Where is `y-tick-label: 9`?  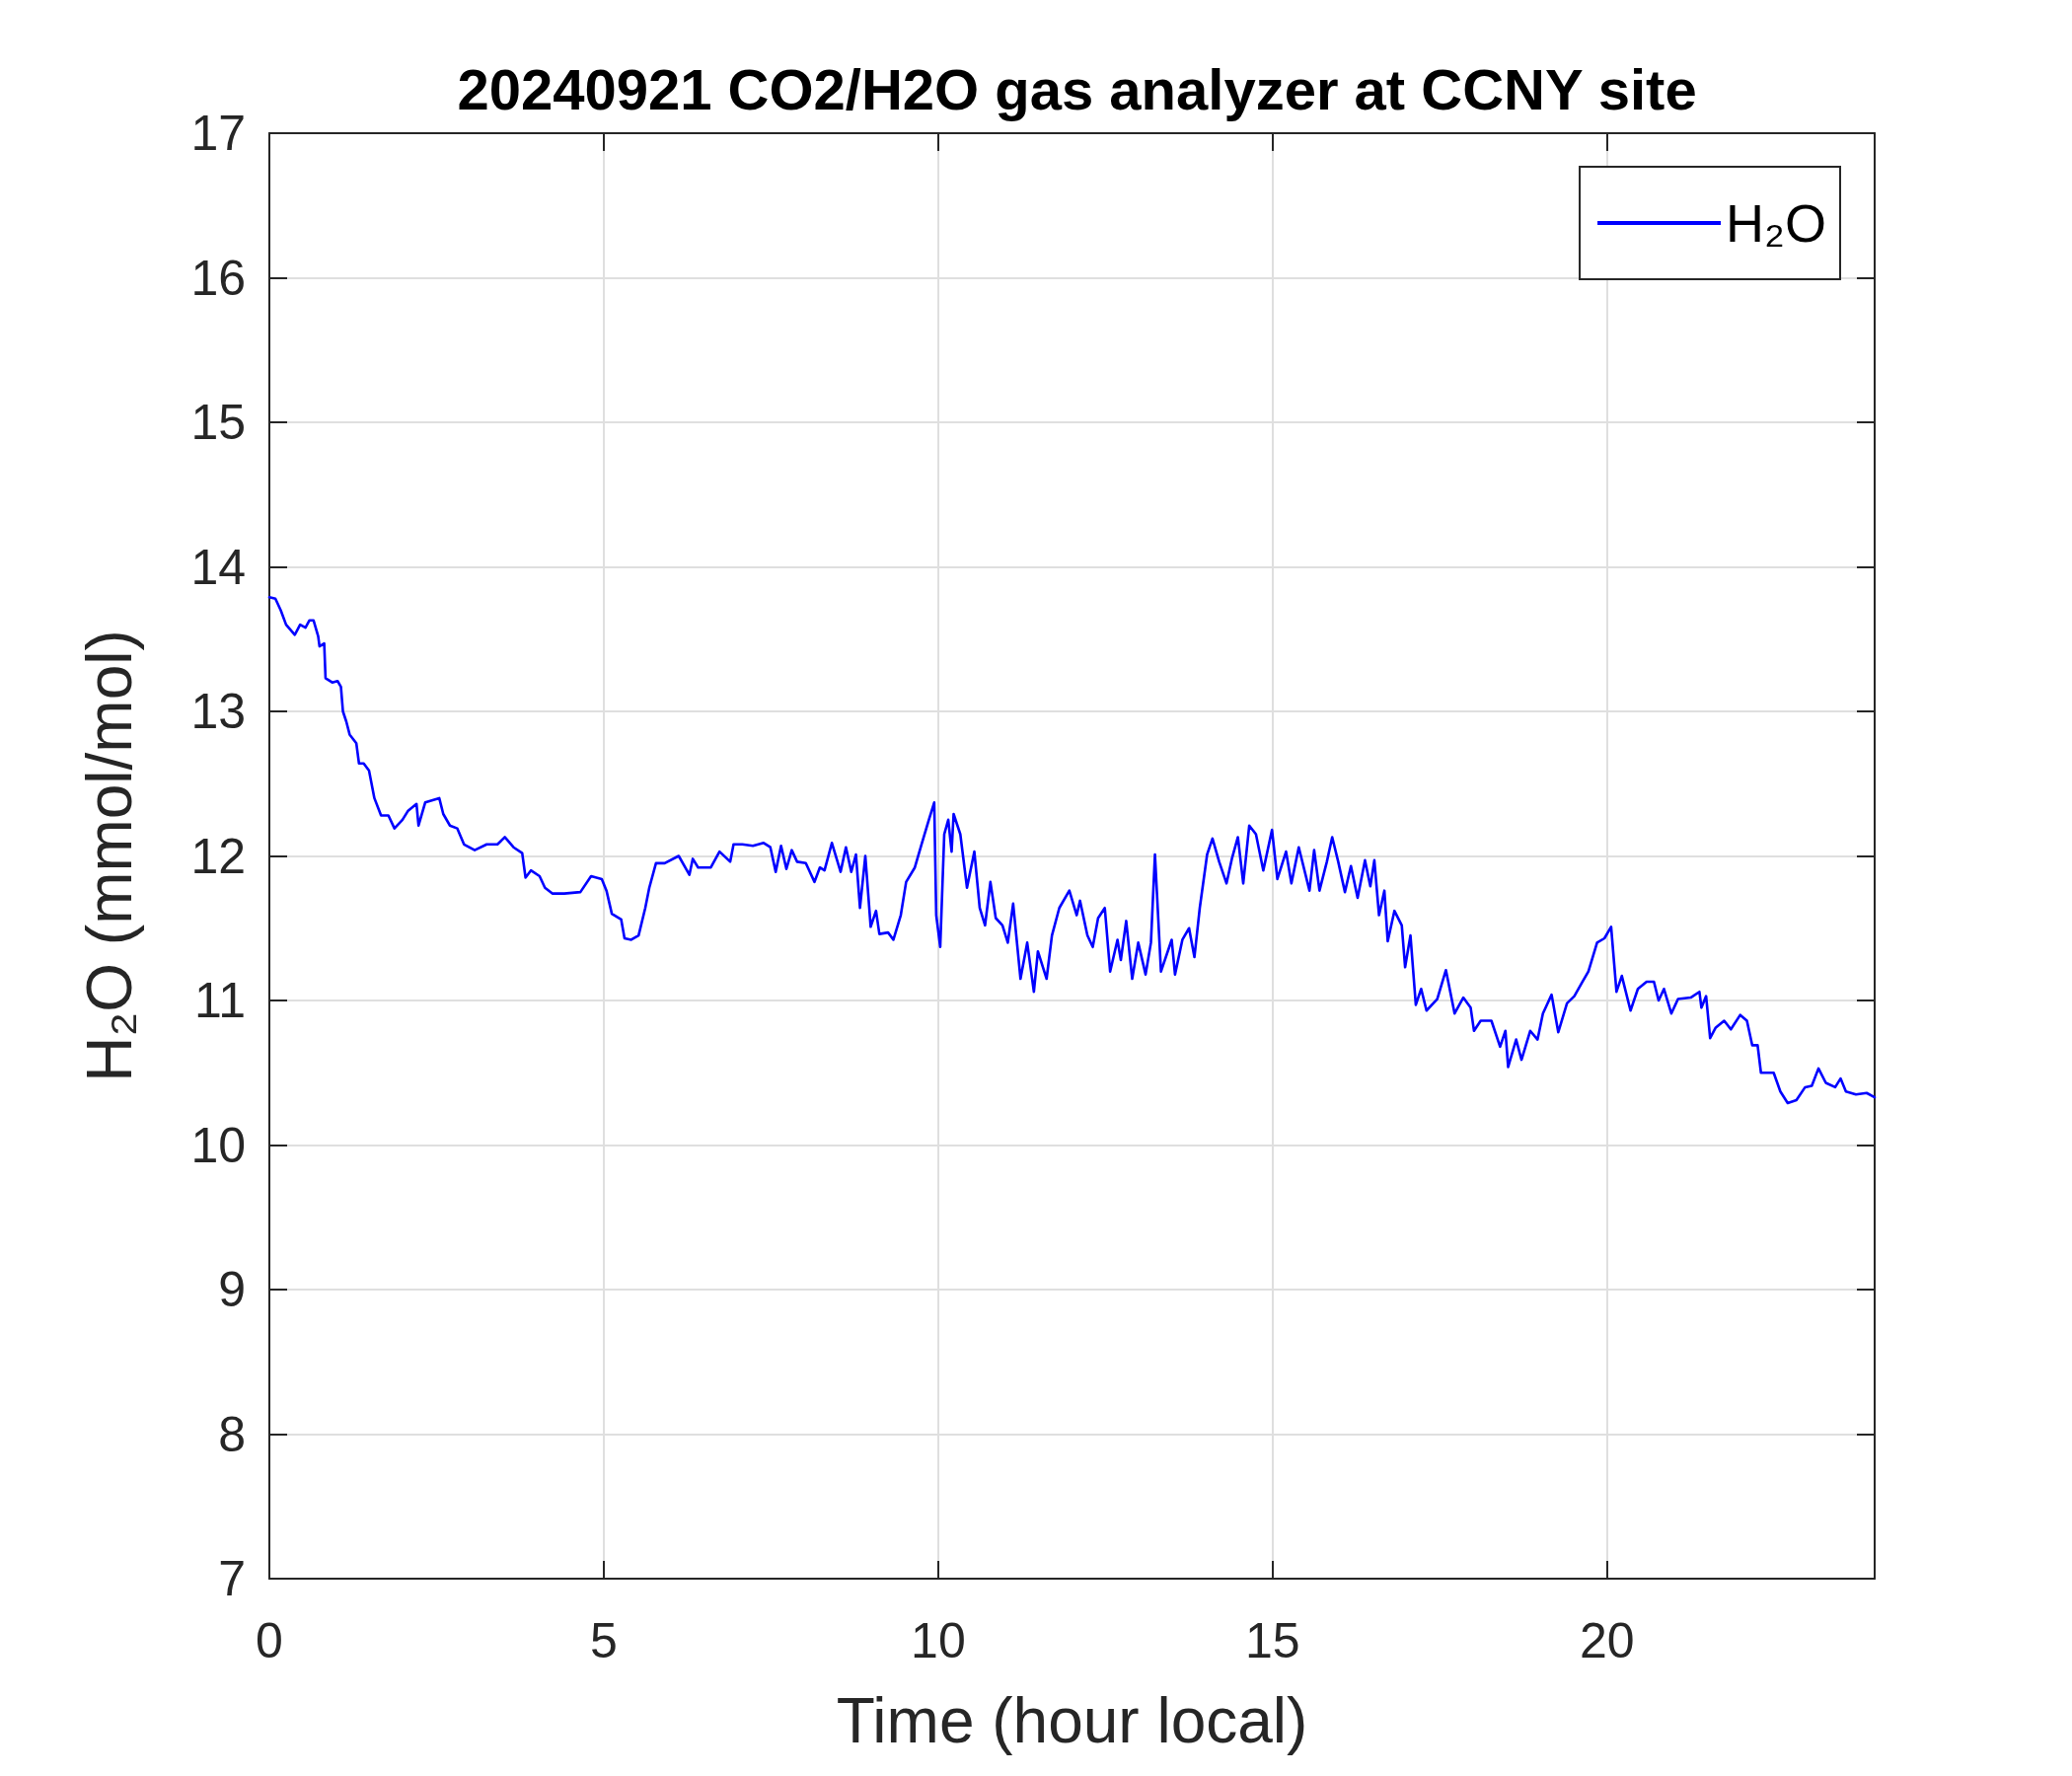 y-tick-label: 9 is located at coordinates (232, 1290).